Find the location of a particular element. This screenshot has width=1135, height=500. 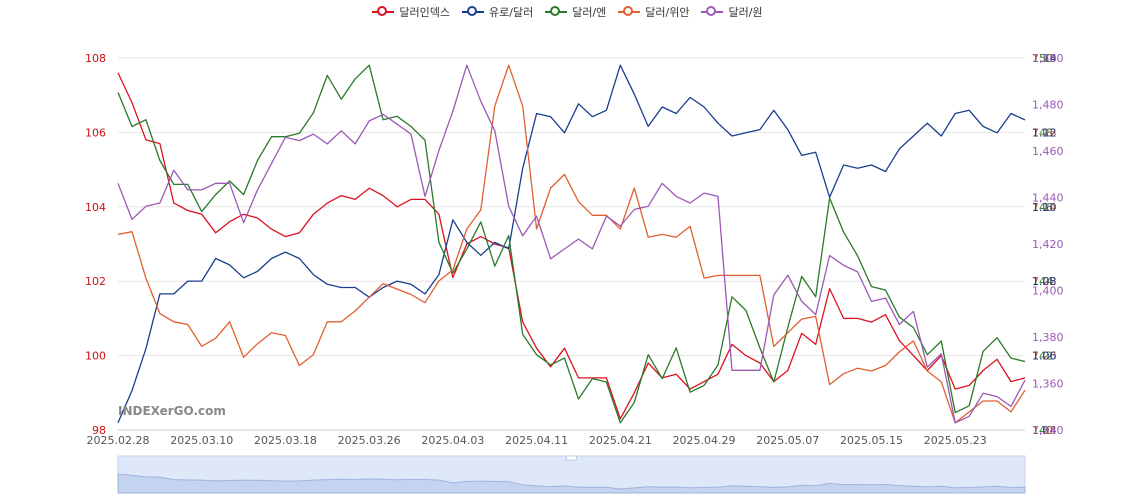

y-right-tick-label-krw: 1,480 is located at coordinates (1048, 105).